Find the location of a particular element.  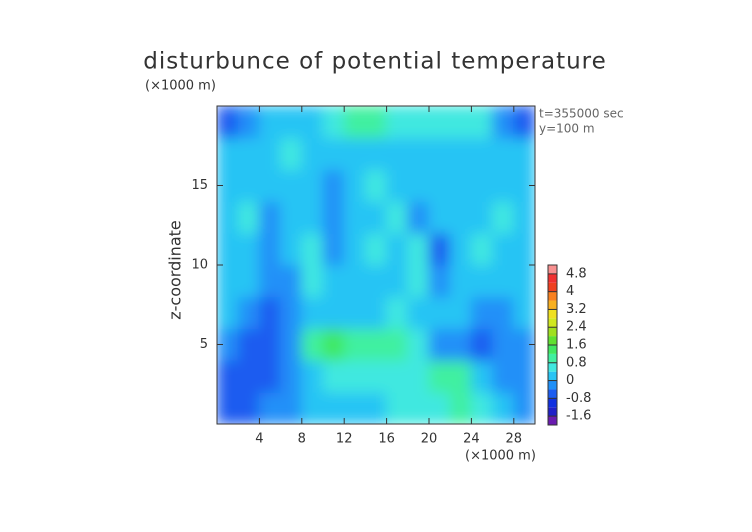

chart-title: disturbunce of potential temperature is located at coordinates (375, 62).